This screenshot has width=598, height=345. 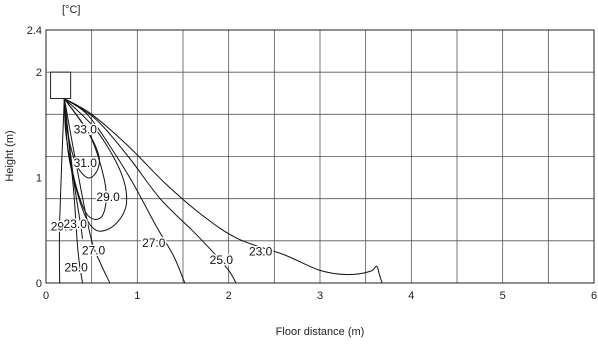 What do you see at coordinates (503, 296) in the screenshot?
I see `x-tick-label: 5` at bounding box center [503, 296].